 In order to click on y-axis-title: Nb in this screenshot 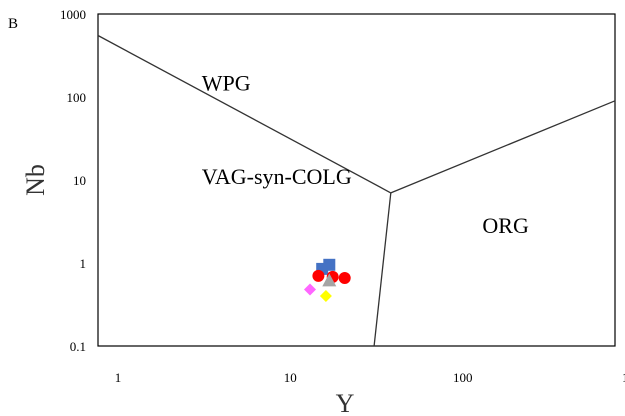, I will do `click(35, 180)`.